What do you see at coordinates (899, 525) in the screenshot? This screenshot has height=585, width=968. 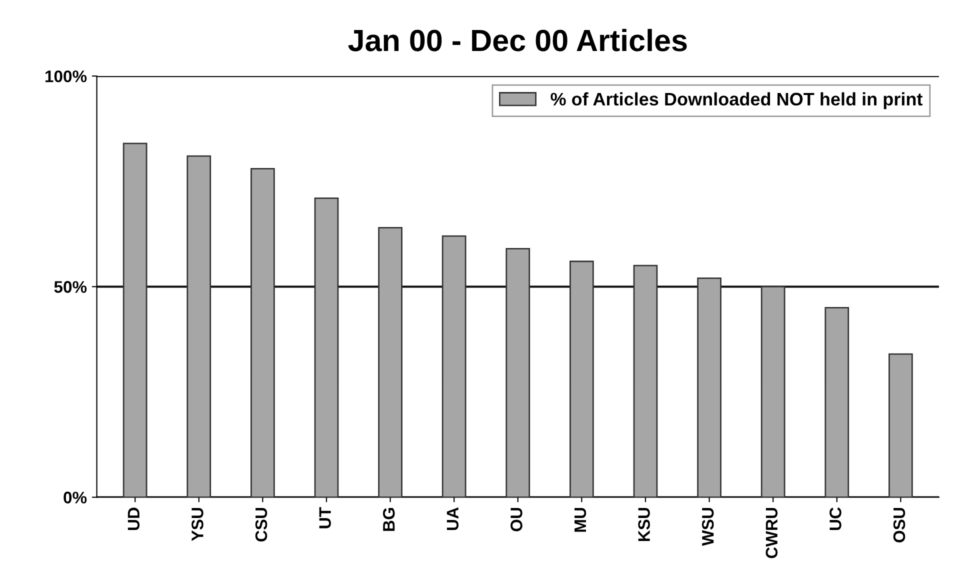 I see `x-tick-label: OSU` at bounding box center [899, 525].